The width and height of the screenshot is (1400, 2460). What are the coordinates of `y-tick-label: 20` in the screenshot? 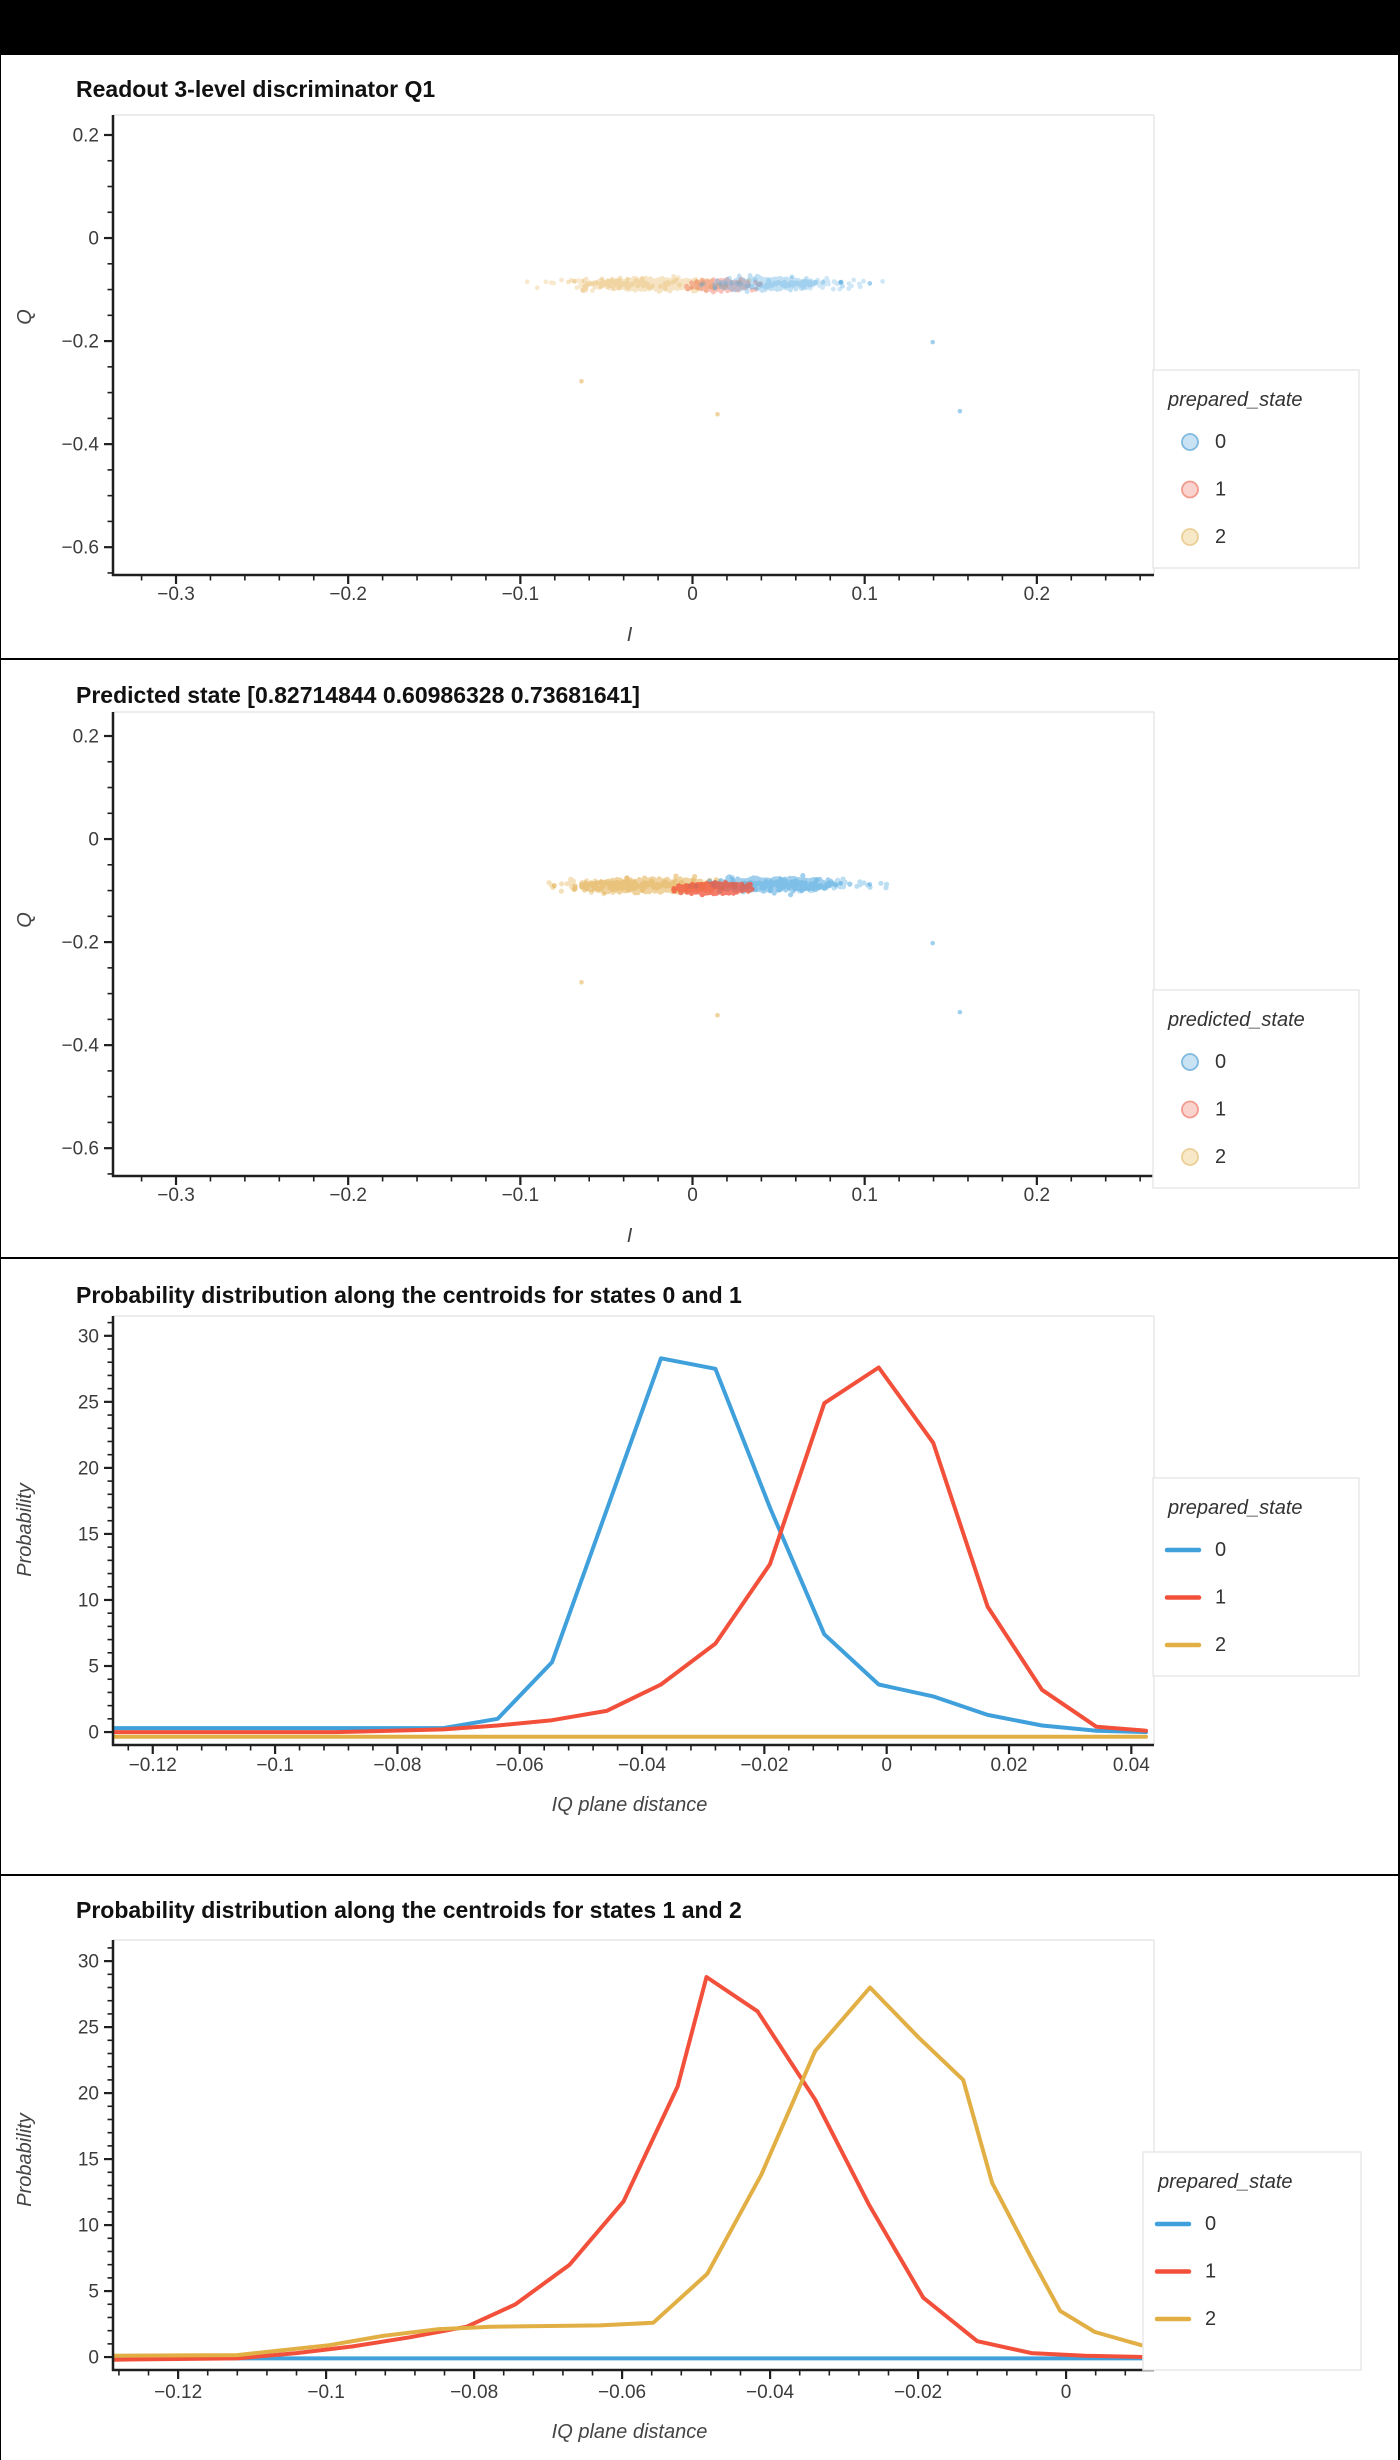 It's located at (88, 2094).